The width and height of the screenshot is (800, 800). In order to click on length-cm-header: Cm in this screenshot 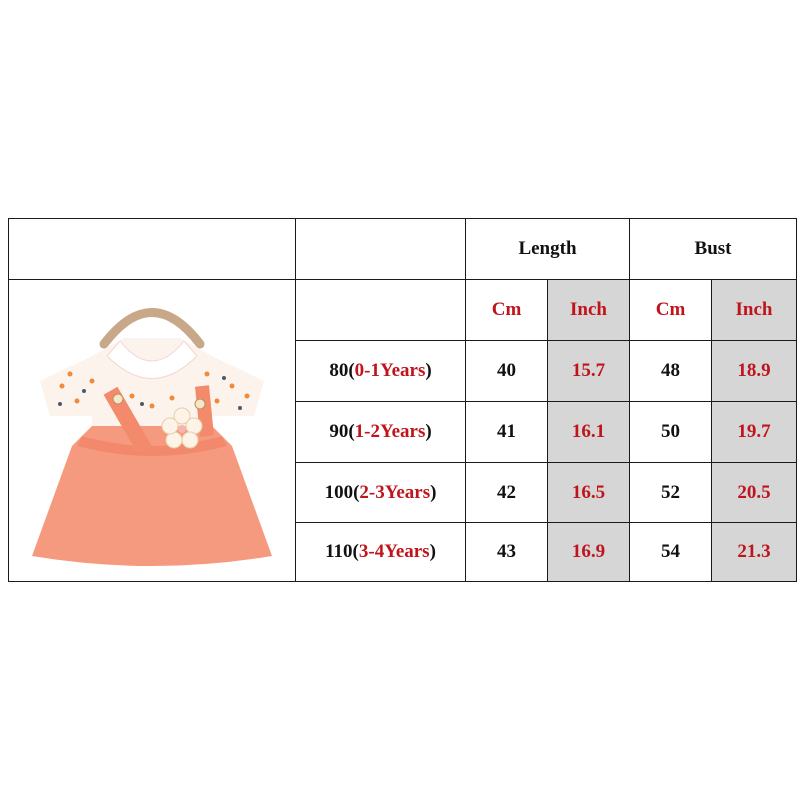, I will do `click(506, 310)`.